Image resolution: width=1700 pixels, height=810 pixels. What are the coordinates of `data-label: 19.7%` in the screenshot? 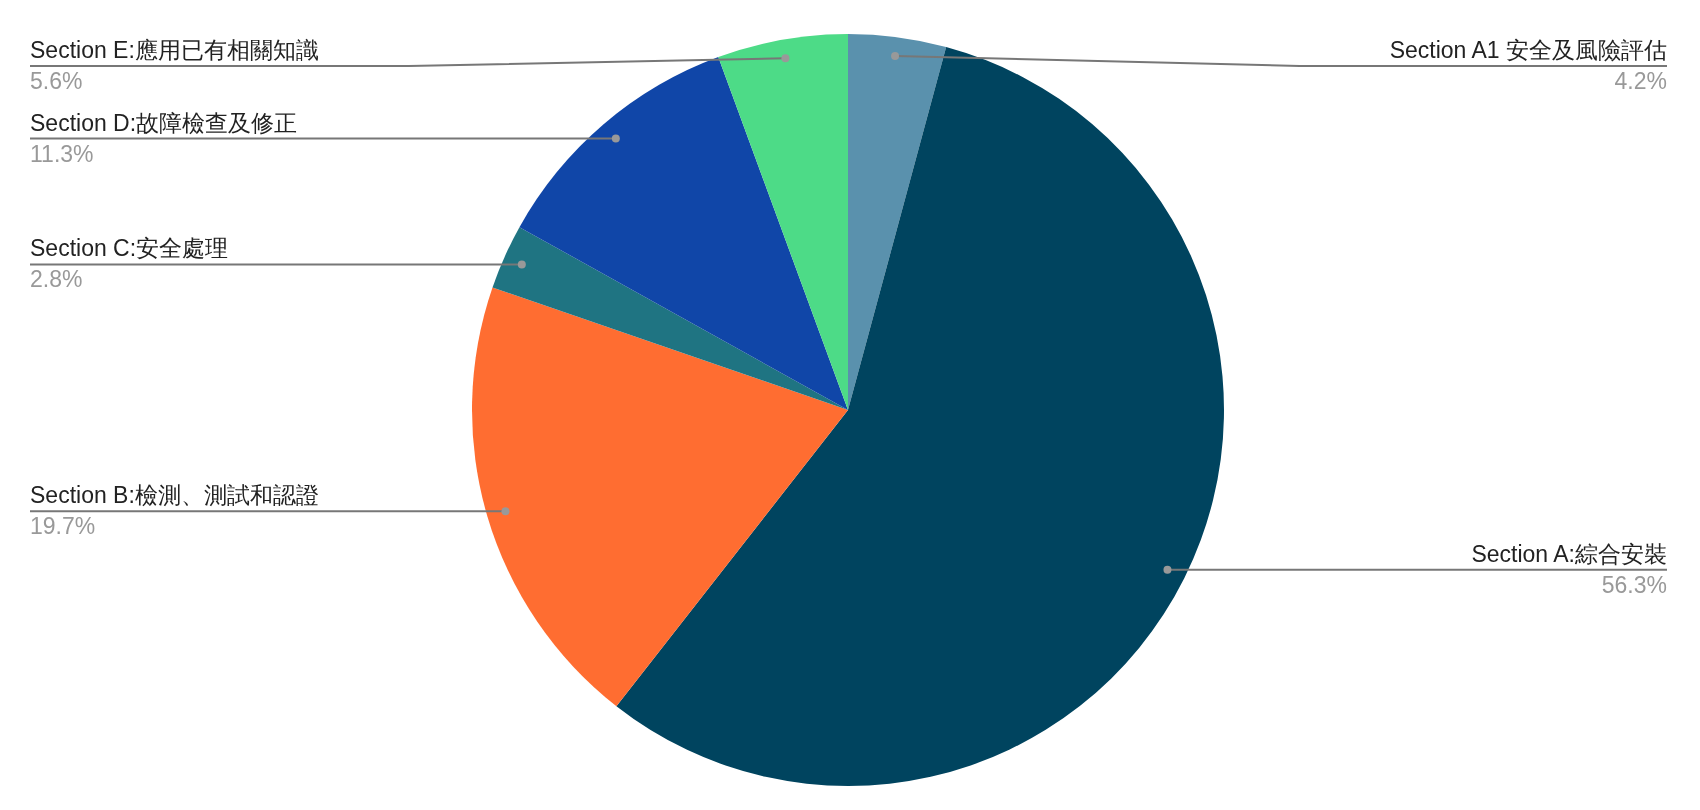 It's located at (63, 526).